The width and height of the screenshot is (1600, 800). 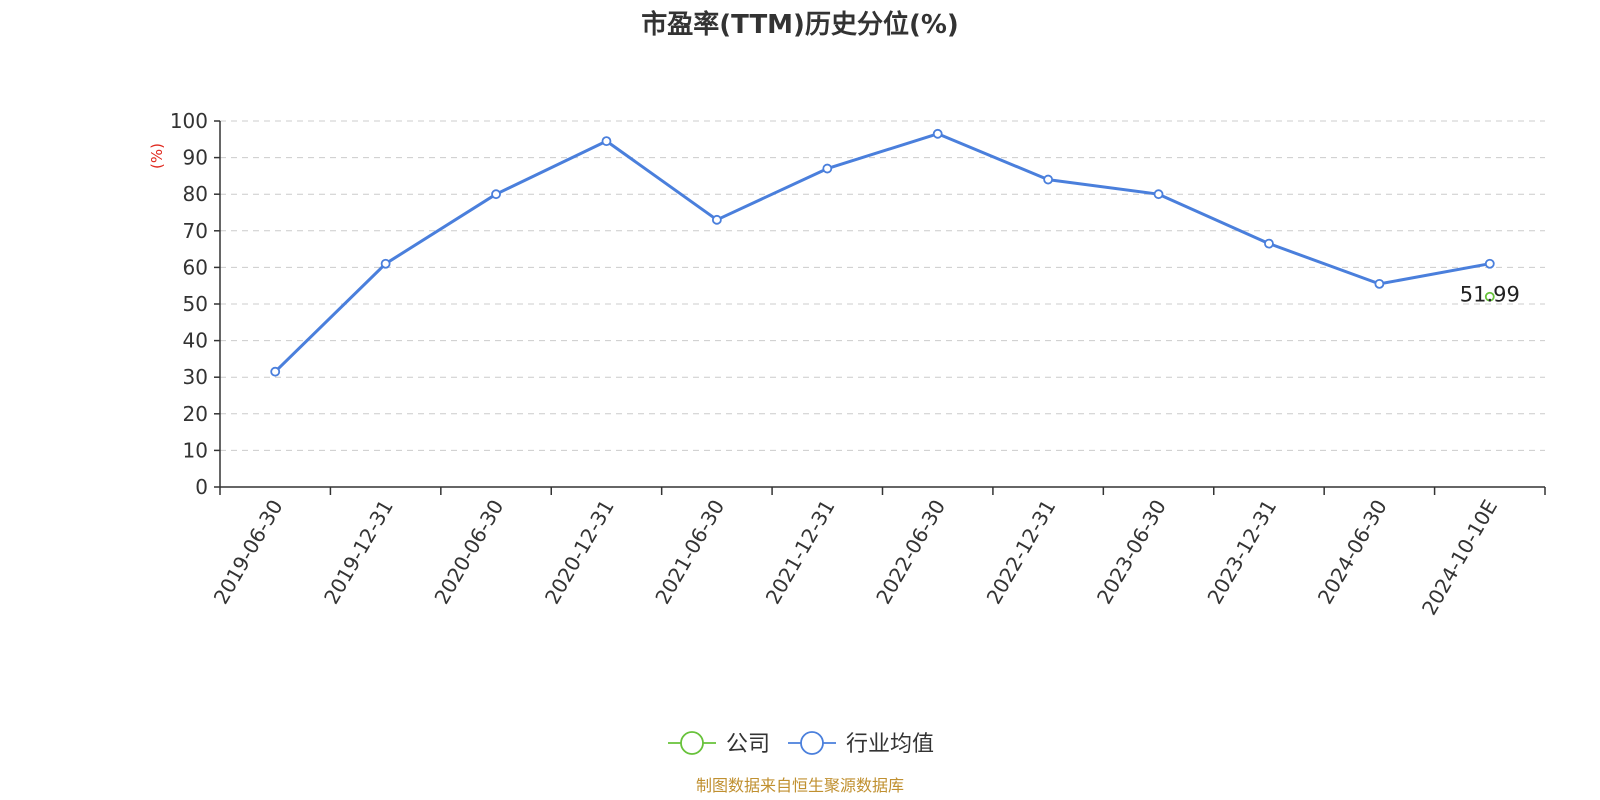 I want to click on x-tick-label: 2019-06-30, so click(x=248, y=552).